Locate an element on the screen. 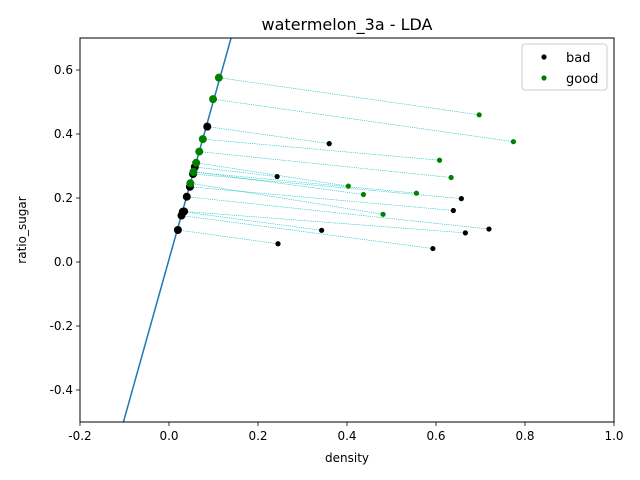 The image size is (640, 480). legend-label-bad: bad is located at coordinates (578, 58).